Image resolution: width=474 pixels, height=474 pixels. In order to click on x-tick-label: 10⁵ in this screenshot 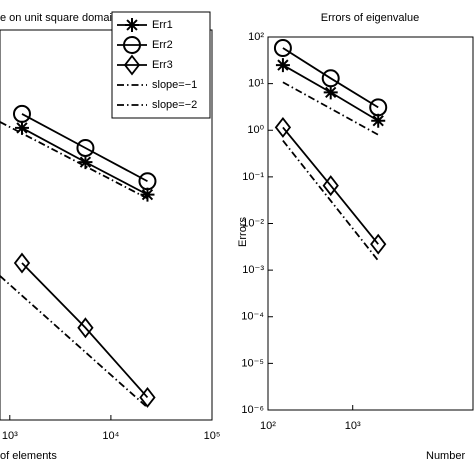, I will do `click(212, 436)`.